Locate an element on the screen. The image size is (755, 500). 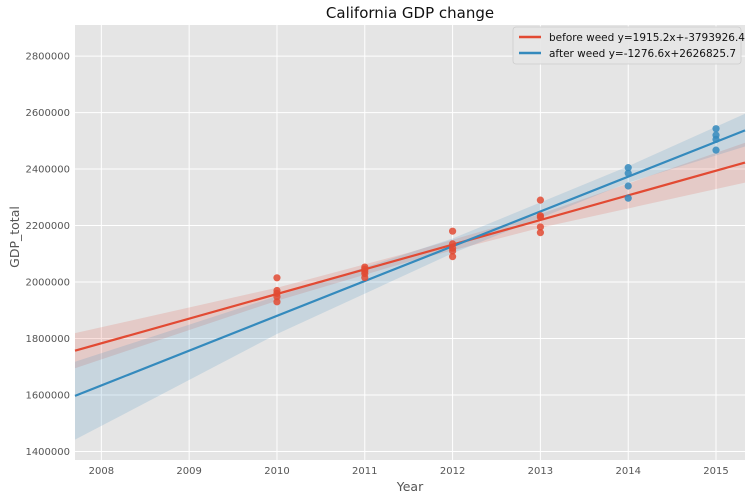
y-tick-label: 2400000 is located at coordinates (47, 170).